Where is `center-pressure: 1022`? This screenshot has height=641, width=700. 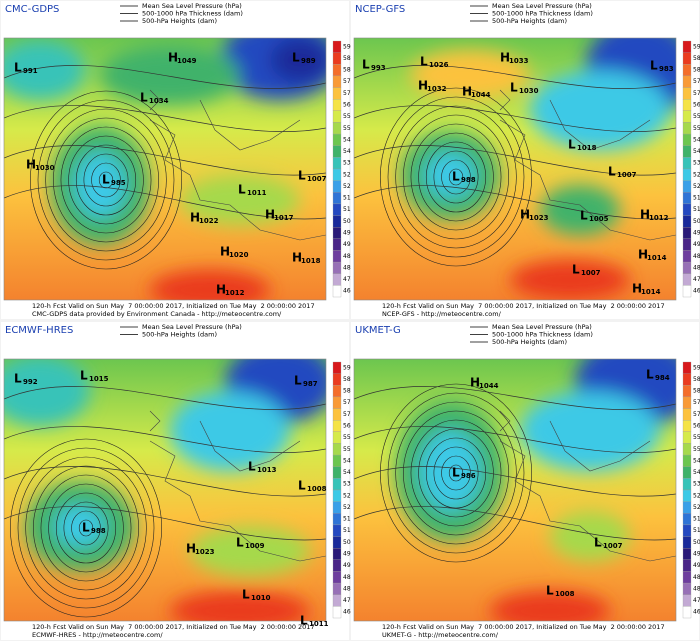
center-pressure: 1022 is located at coordinates (209, 221).